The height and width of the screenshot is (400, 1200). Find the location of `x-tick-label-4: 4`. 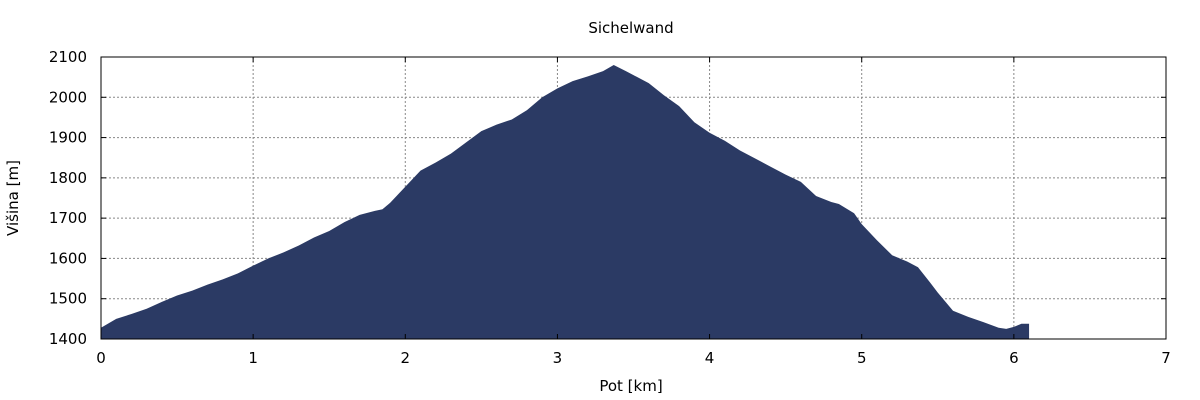

x-tick-label-4: 4 is located at coordinates (710, 358).